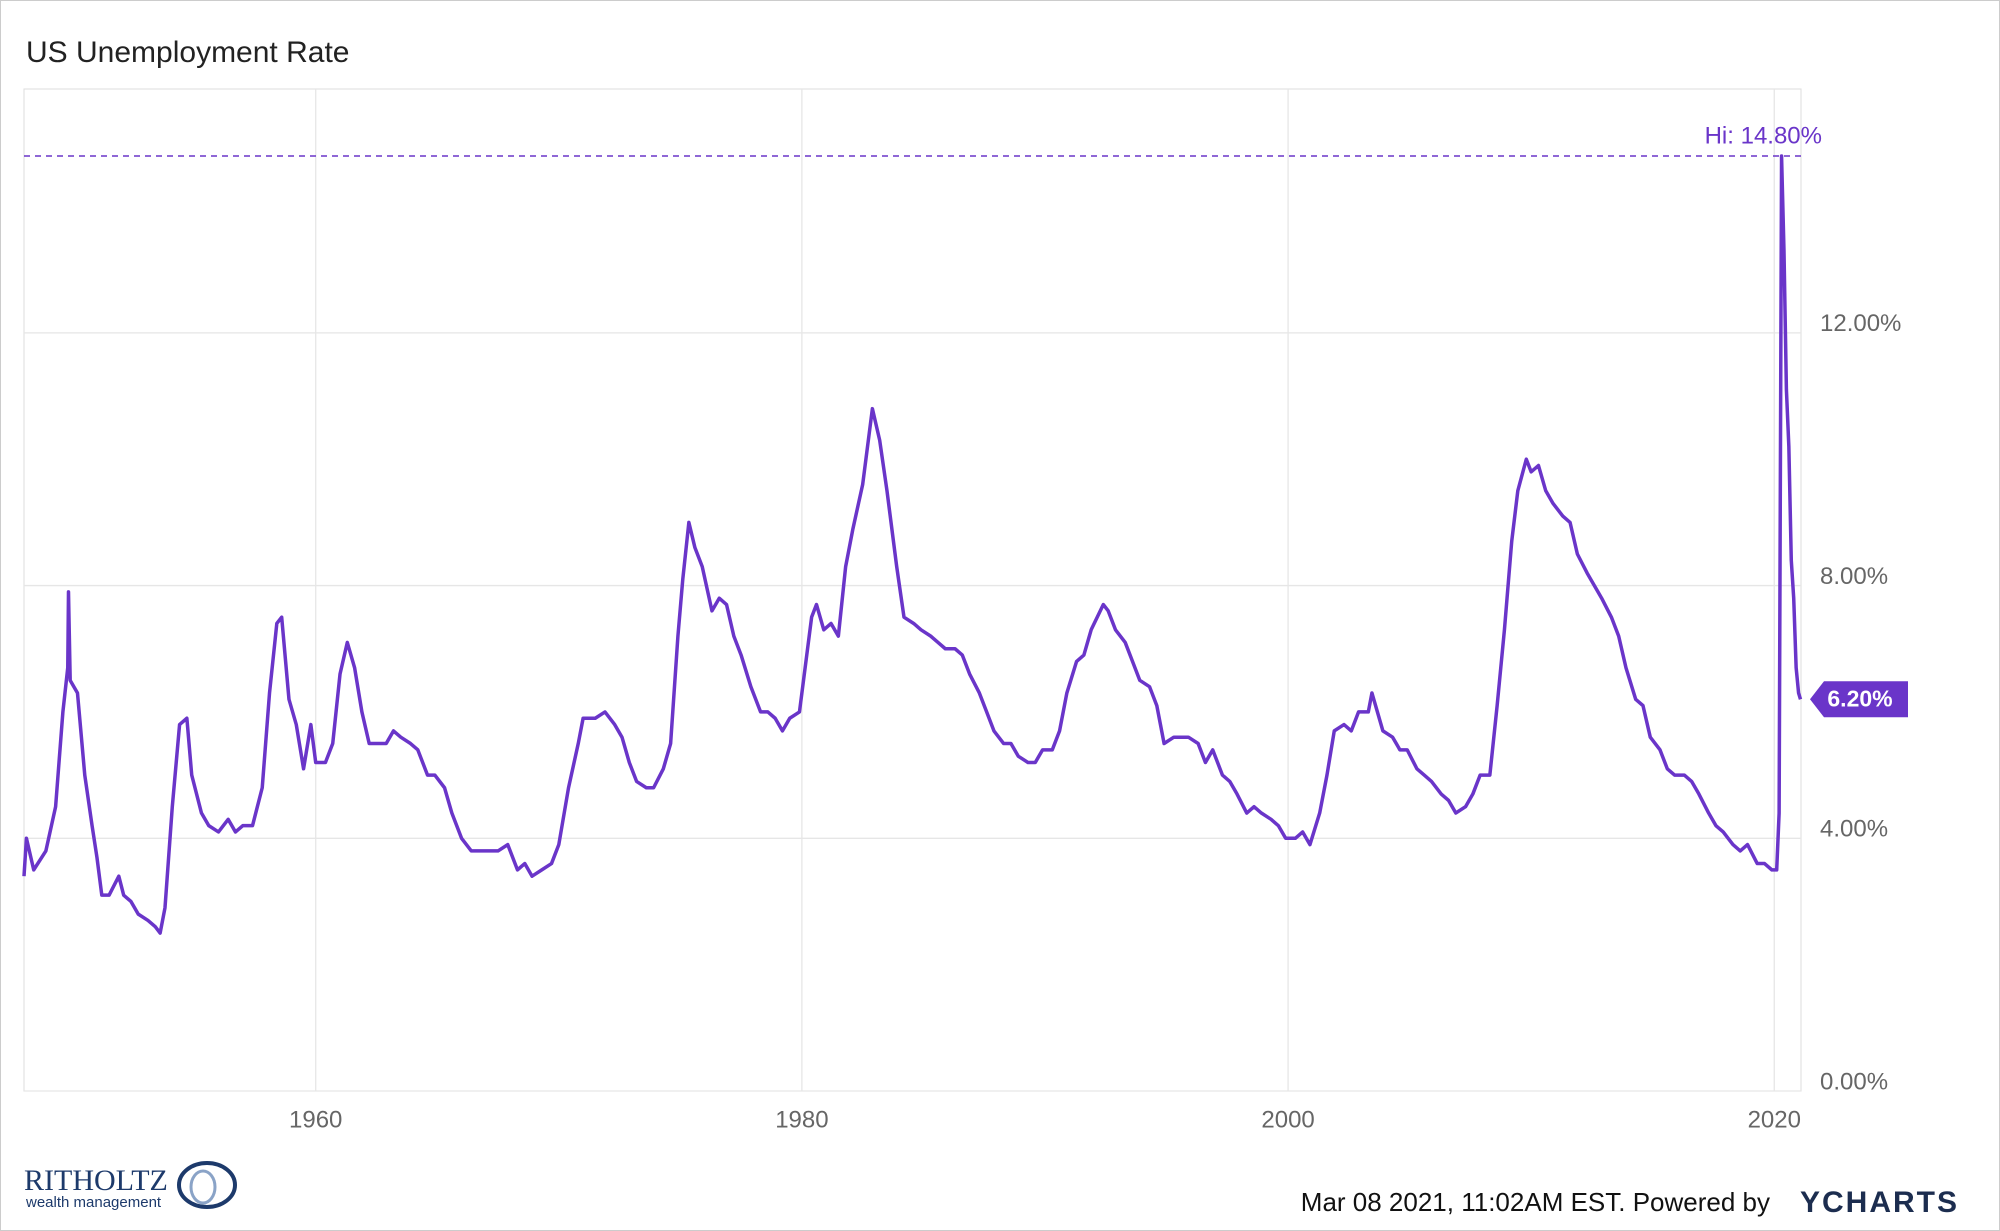  Describe the element at coordinates (93, 1202) in the screenshot. I see `logo-tagline: wealth management` at that location.